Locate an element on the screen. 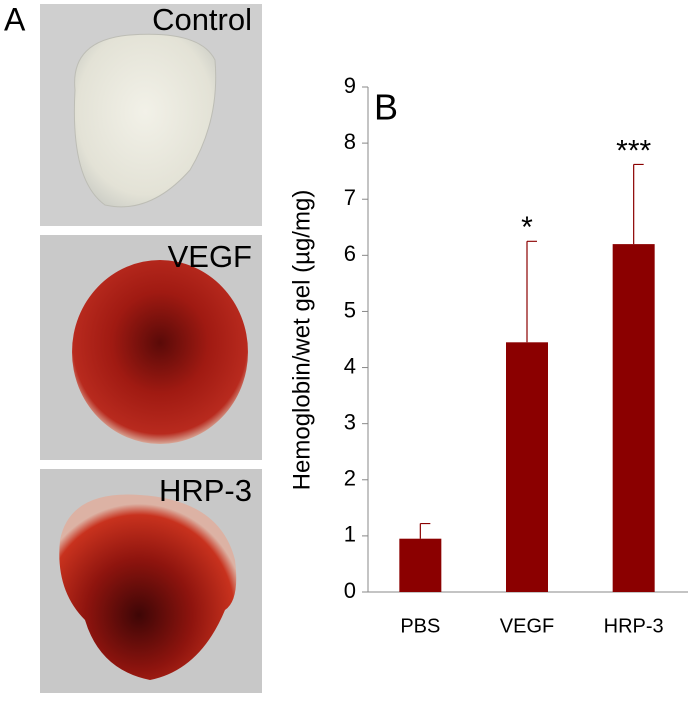 The width and height of the screenshot is (693, 701). y-axis-label: Hemoglobin/wet gel (µg/mg) is located at coordinates (301, 340).